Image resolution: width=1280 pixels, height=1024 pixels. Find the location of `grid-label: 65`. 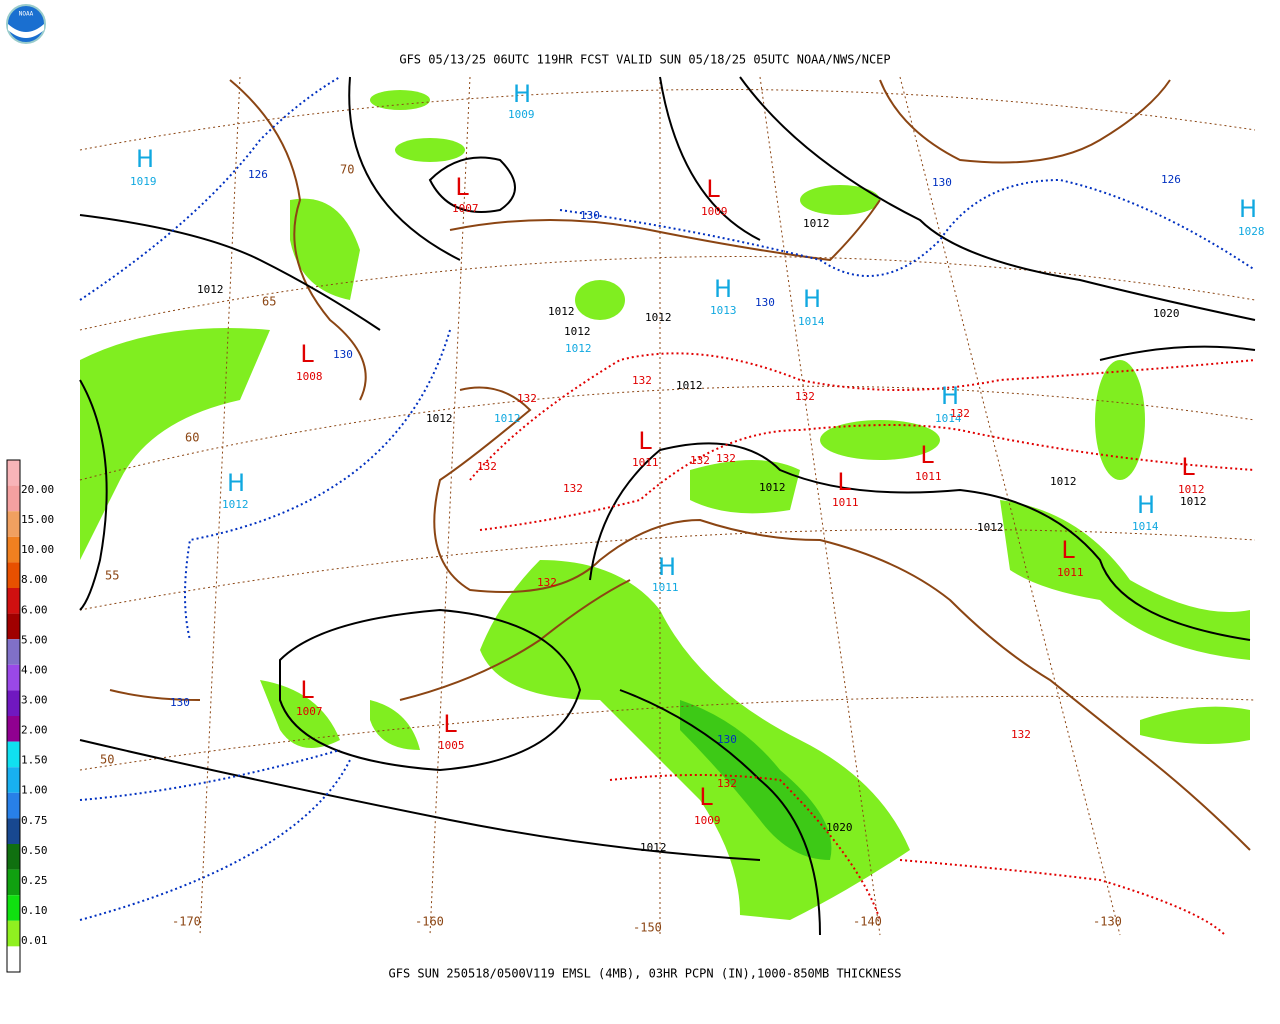

grid-label: 65 is located at coordinates (269, 302).